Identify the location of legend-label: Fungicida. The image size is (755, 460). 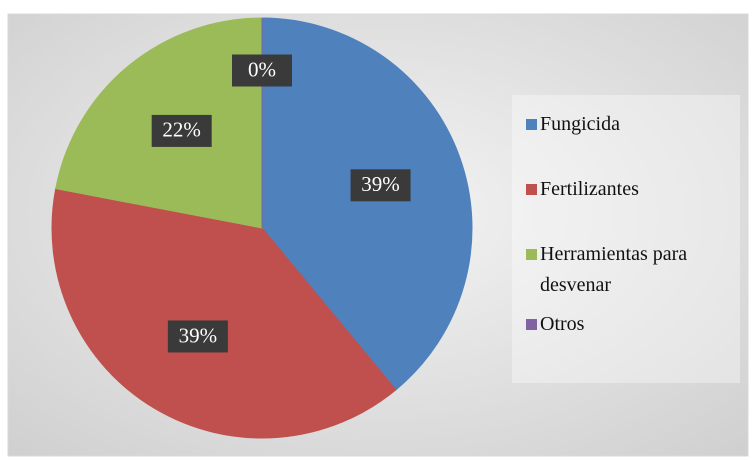
(580, 124).